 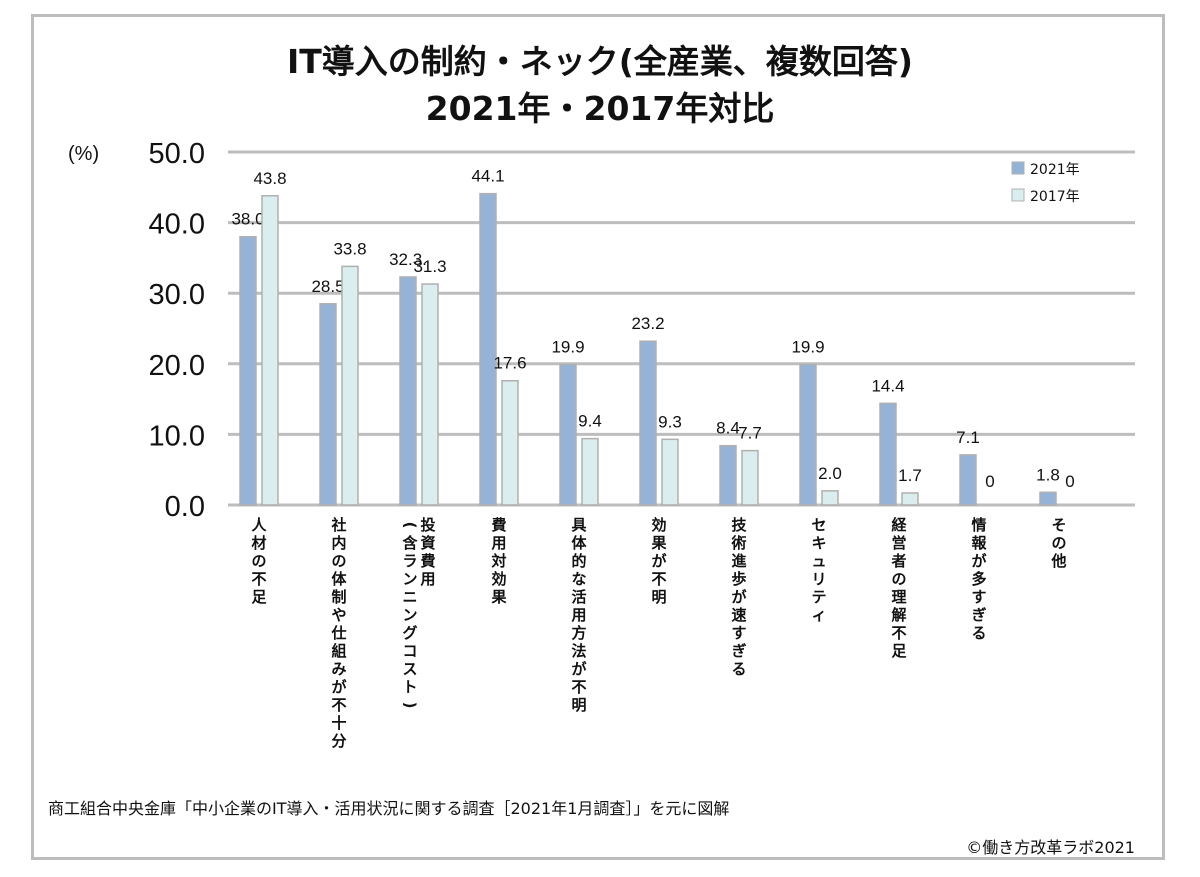 What do you see at coordinates (590, 421) in the screenshot?
I see `data-label: 9.4` at bounding box center [590, 421].